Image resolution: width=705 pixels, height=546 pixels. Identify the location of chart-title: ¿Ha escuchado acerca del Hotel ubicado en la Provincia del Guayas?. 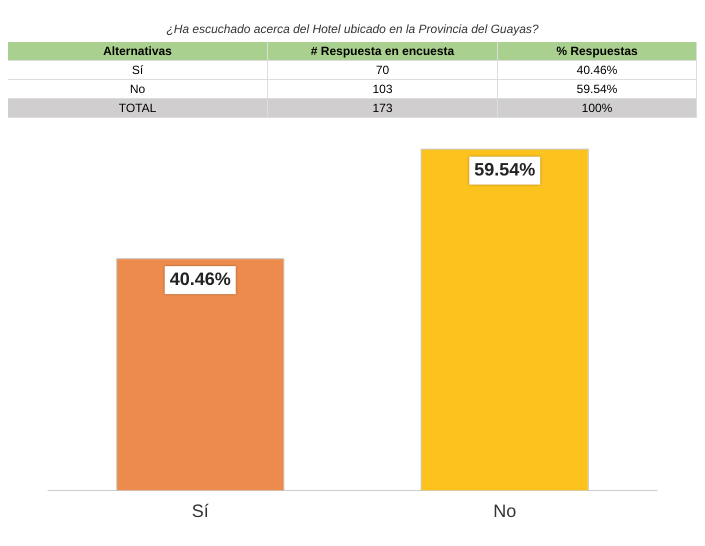
(352, 29).